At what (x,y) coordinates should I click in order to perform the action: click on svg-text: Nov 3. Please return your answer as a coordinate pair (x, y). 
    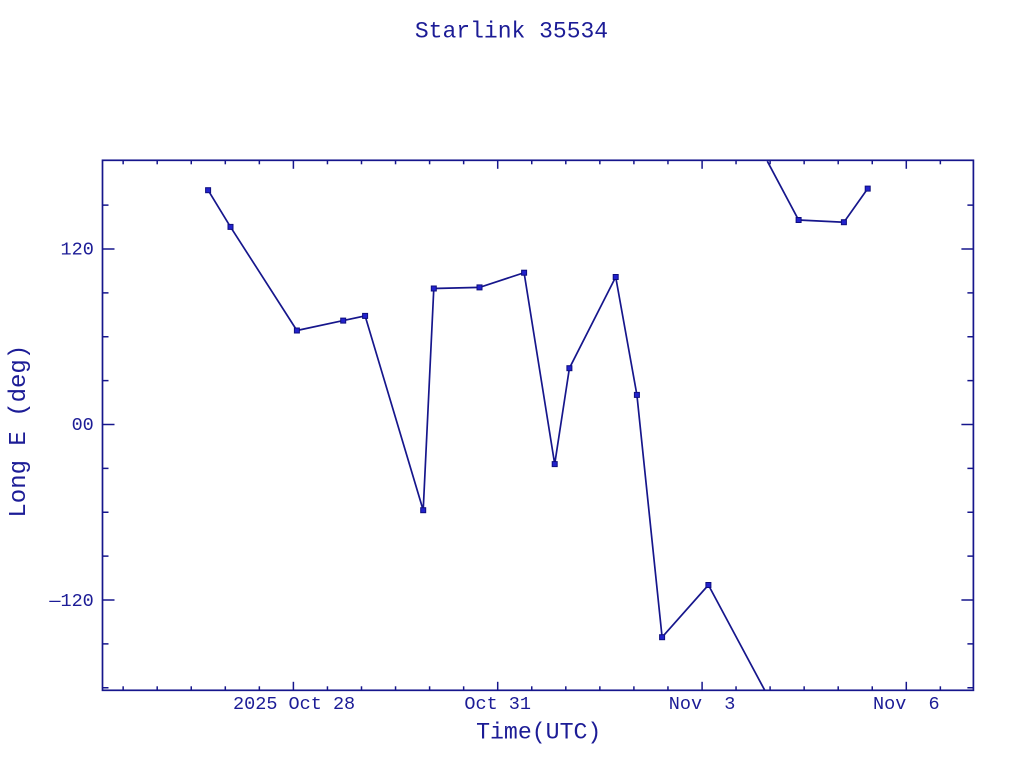
    Looking at the image, I should click on (702, 704).